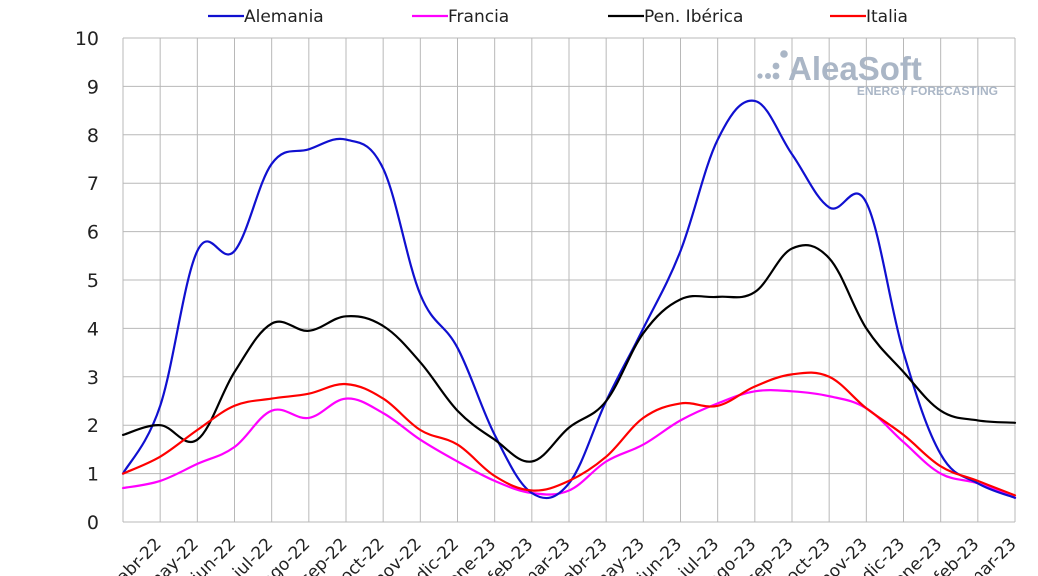 Image resolution: width=1038 pixels, height=576 pixels. What do you see at coordinates (93, 523) in the screenshot?
I see `y-tick-label: 0` at bounding box center [93, 523].